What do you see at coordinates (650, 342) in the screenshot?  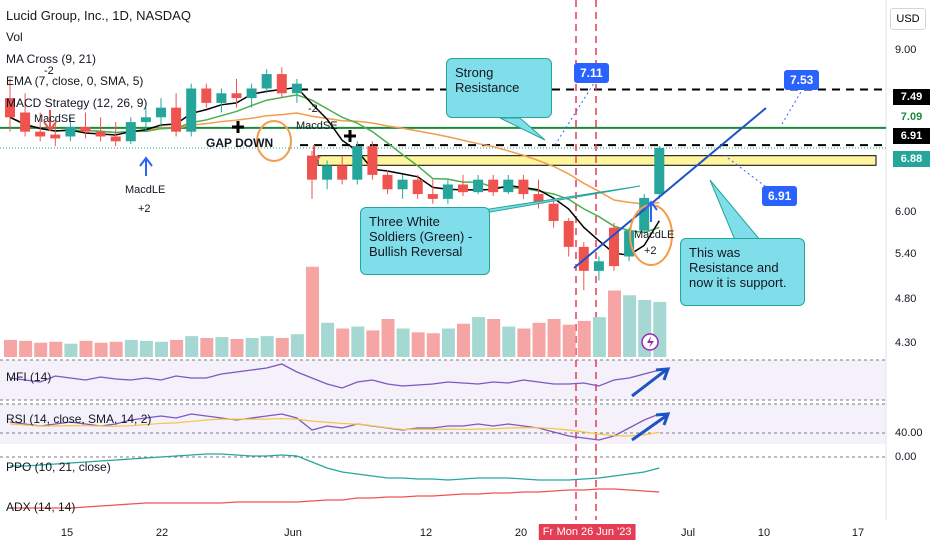 I see `lightning-glyph` at bounding box center [650, 342].